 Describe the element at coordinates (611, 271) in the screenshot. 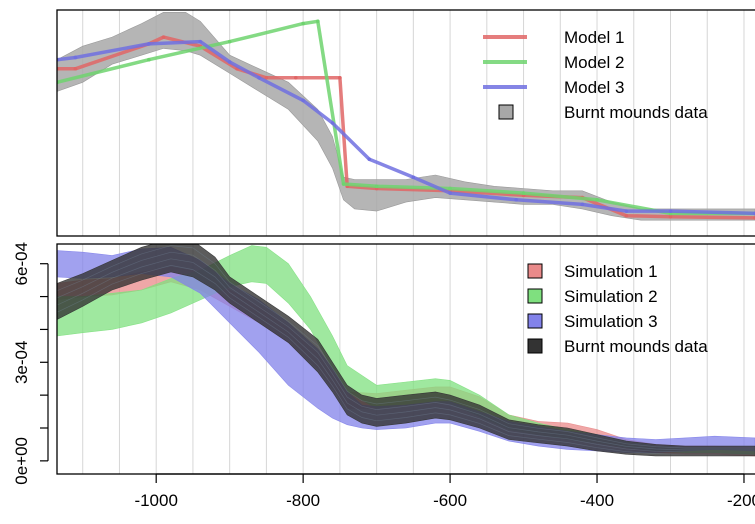

I see `legend-label-simulation-1: Simulation 1` at that location.